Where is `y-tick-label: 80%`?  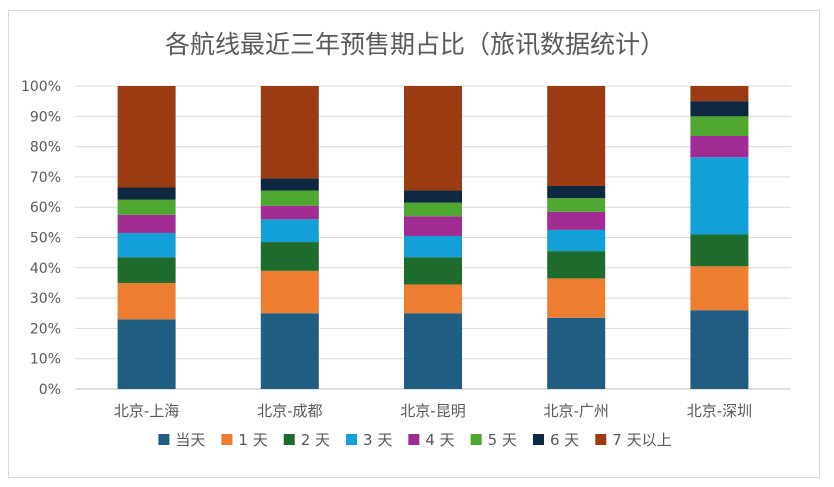 y-tick-label: 80% is located at coordinates (45, 148).